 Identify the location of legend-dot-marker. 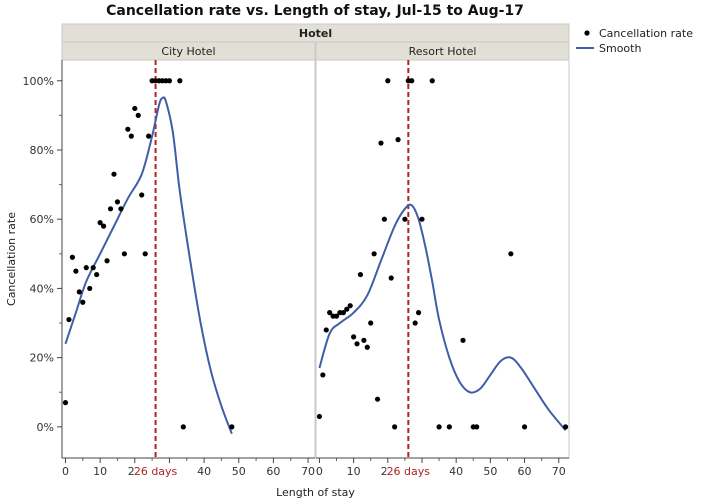
(587, 33).